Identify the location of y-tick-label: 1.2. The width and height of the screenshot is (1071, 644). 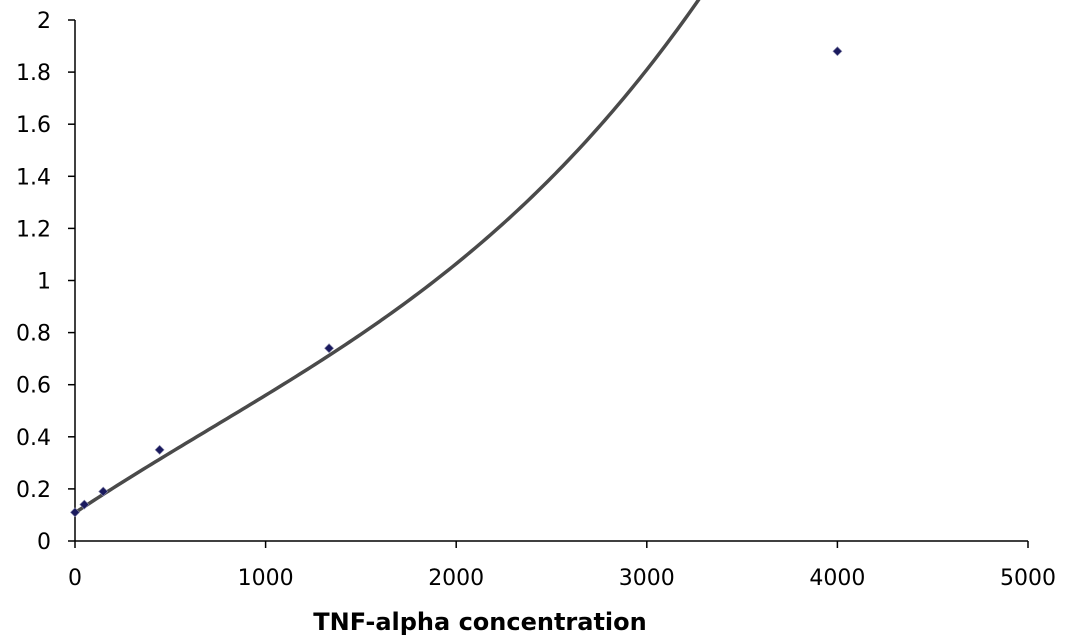
(33, 229).